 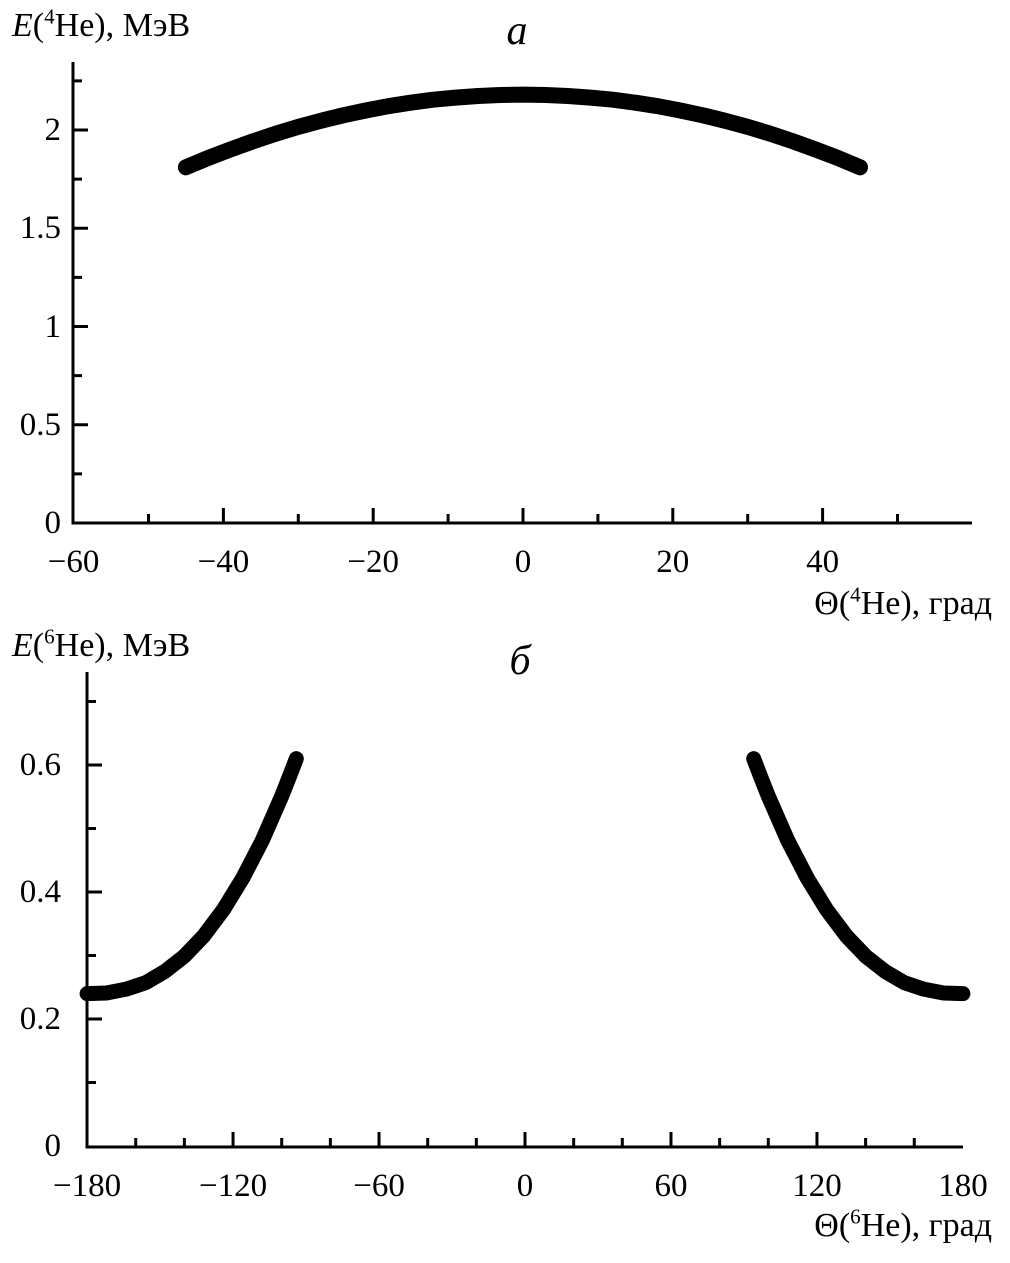 I want to click on plot-a-angle-axis-label: Θ(4He), град, so click(x=903, y=604).